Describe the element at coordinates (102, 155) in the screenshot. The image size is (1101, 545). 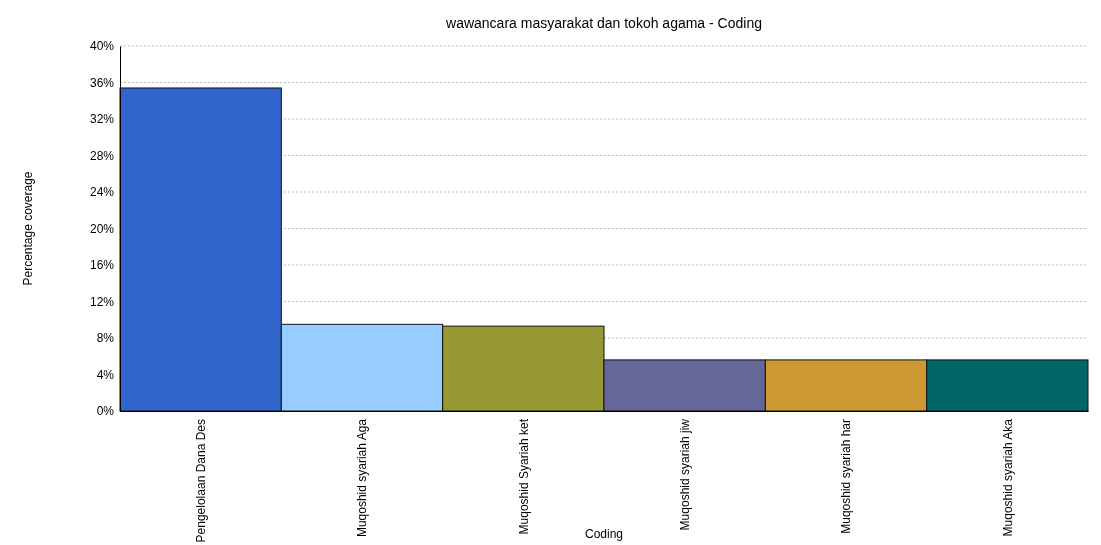
I see `y-tick-label: 28%` at that location.